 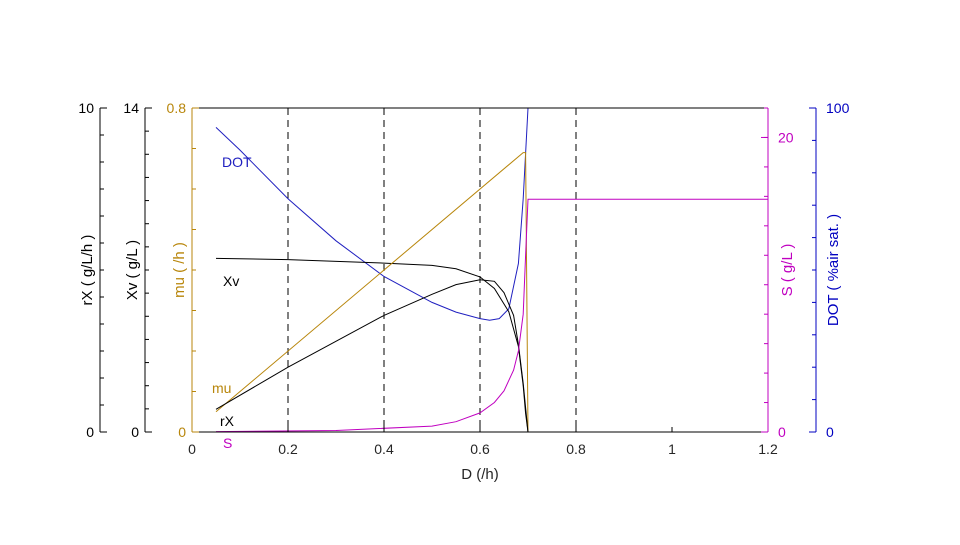 I want to click on series-label-mu: mu, so click(x=221, y=388).